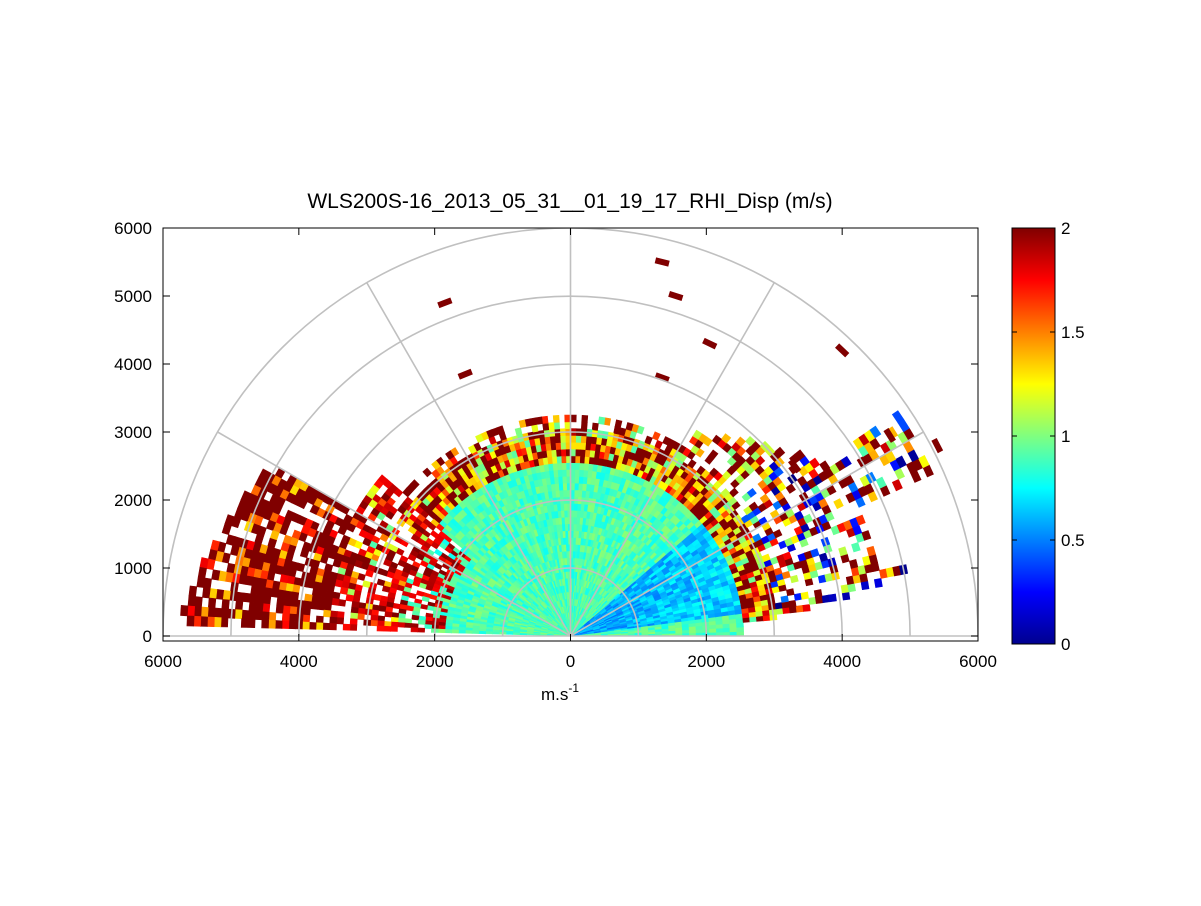 The height and width of the screenshot is (906, 1201). What do you see at coordinates (1073, 540) in the screenshot?
I see `colorbar-tick-label: 0.5` at bounding box center [1073, 540].